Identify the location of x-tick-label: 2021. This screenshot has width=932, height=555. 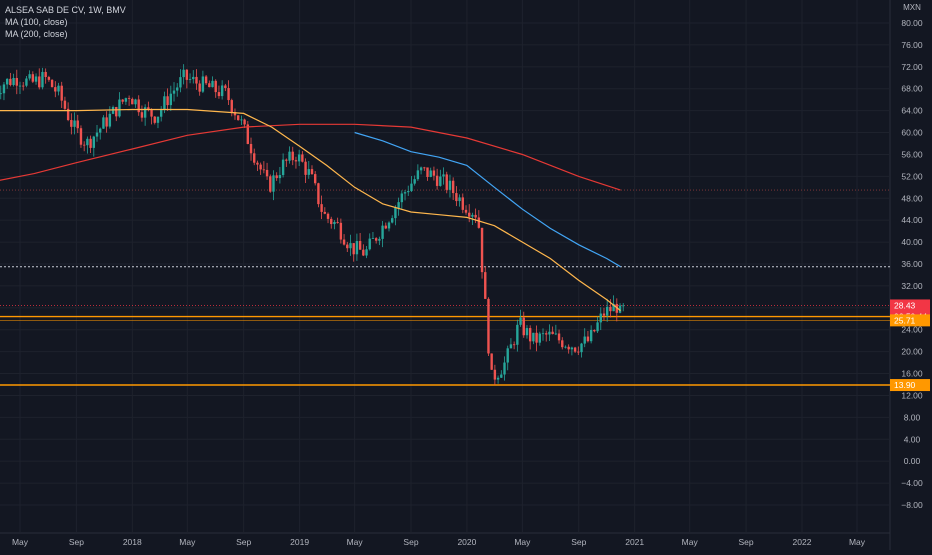
(634, 542).